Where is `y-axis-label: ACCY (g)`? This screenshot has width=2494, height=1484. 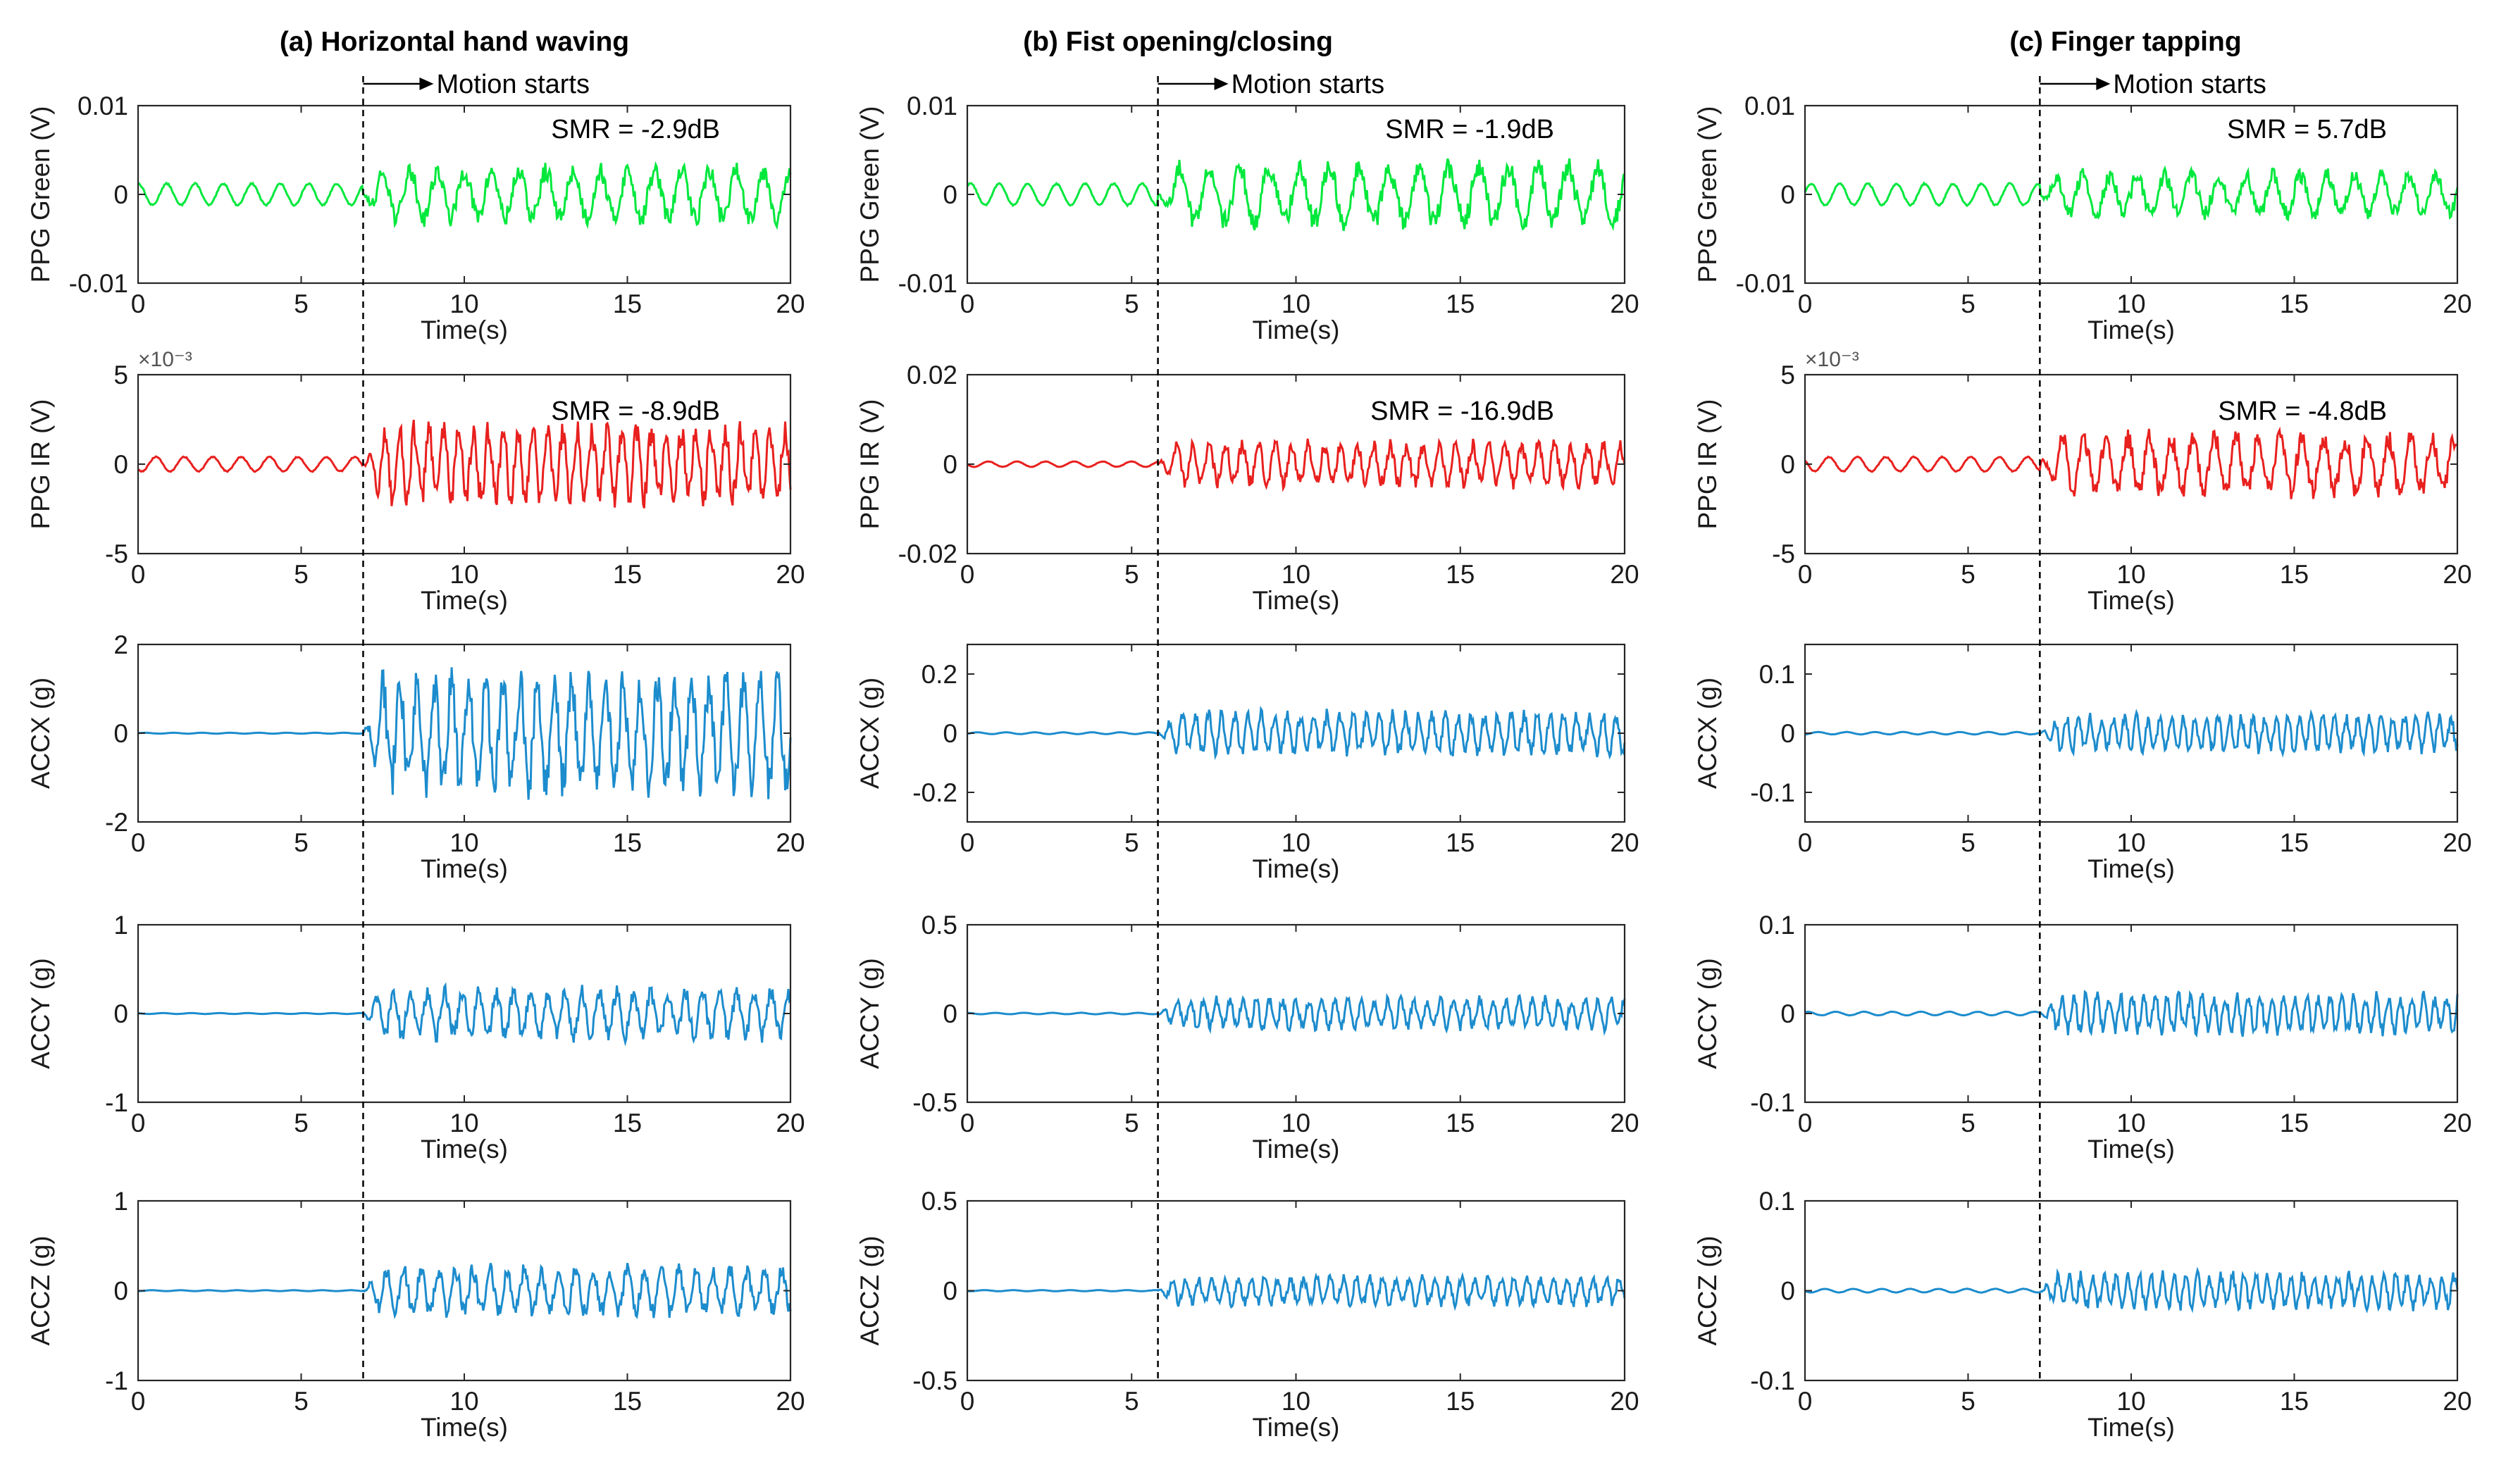
y-axis-label: ACCY (g) is located at coordinates (40, 1013).